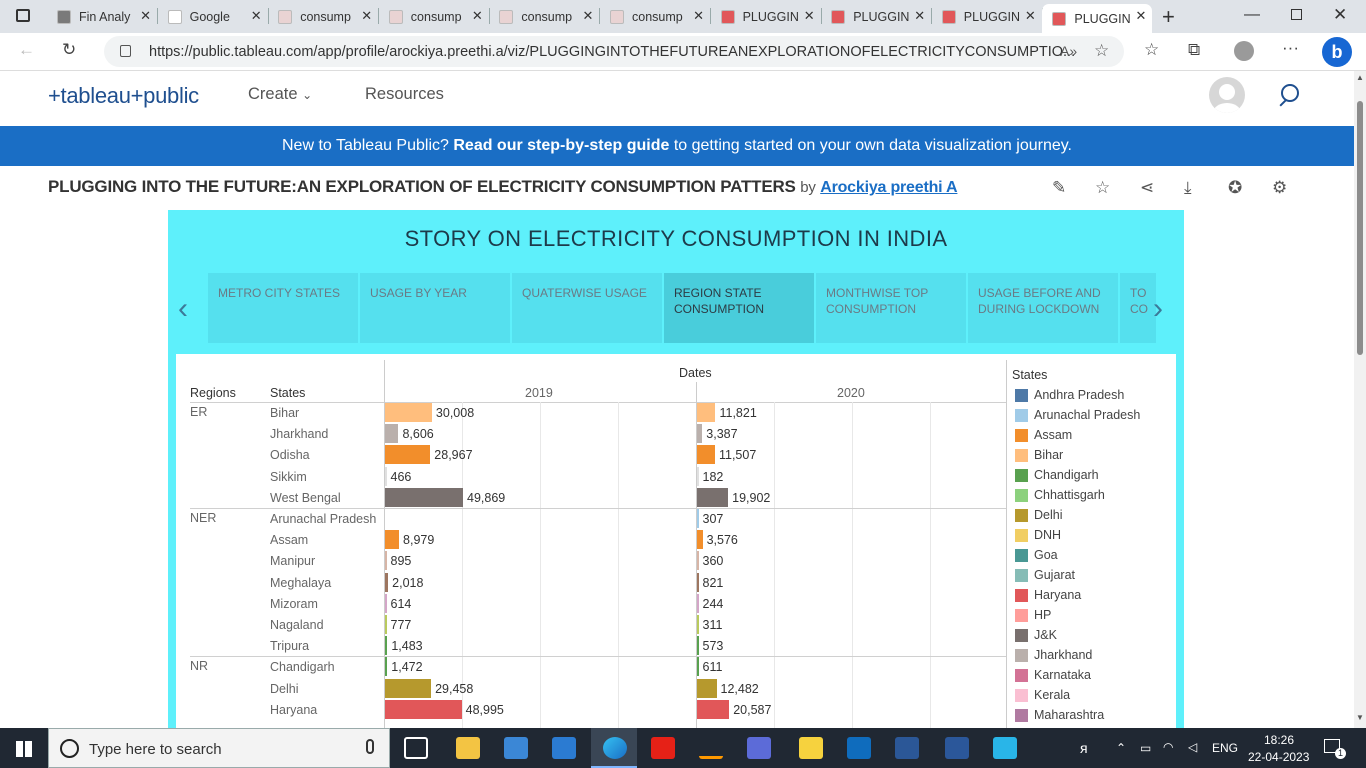 Image resolution: width=1366 pixels, height=768 pixels. I want to click on story-point-tab: MONTHWISE TOP CONSUMPTION, so click(891, 308).